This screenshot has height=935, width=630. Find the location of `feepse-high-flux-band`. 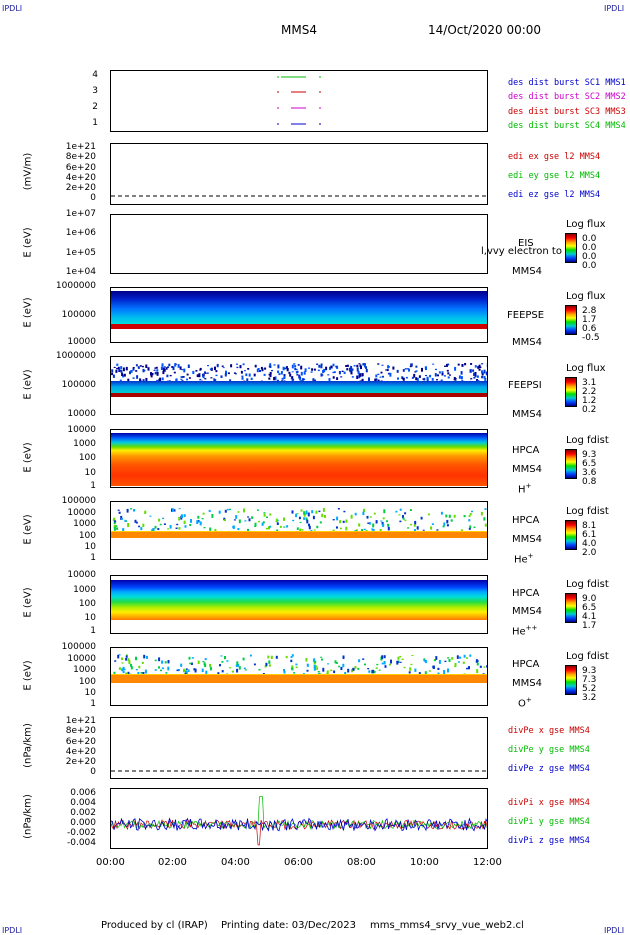

feepse-high-flux-band is located at coordinates (299, 326).